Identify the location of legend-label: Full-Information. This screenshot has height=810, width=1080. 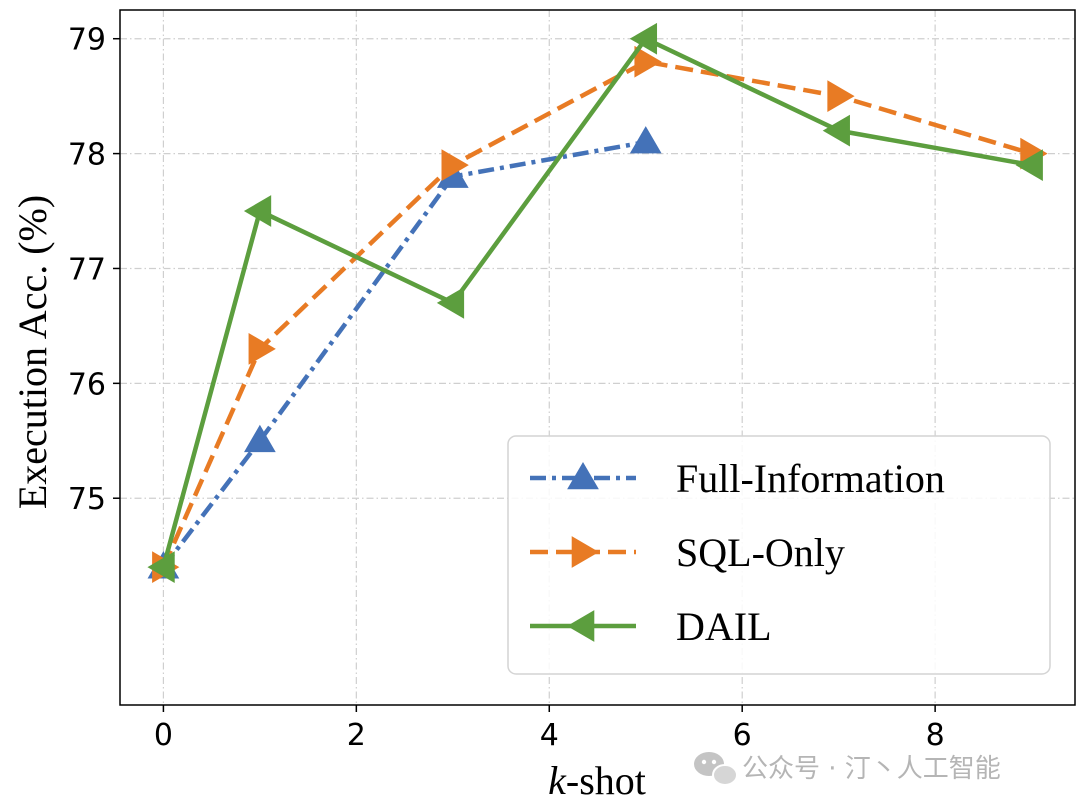
(810, 478).